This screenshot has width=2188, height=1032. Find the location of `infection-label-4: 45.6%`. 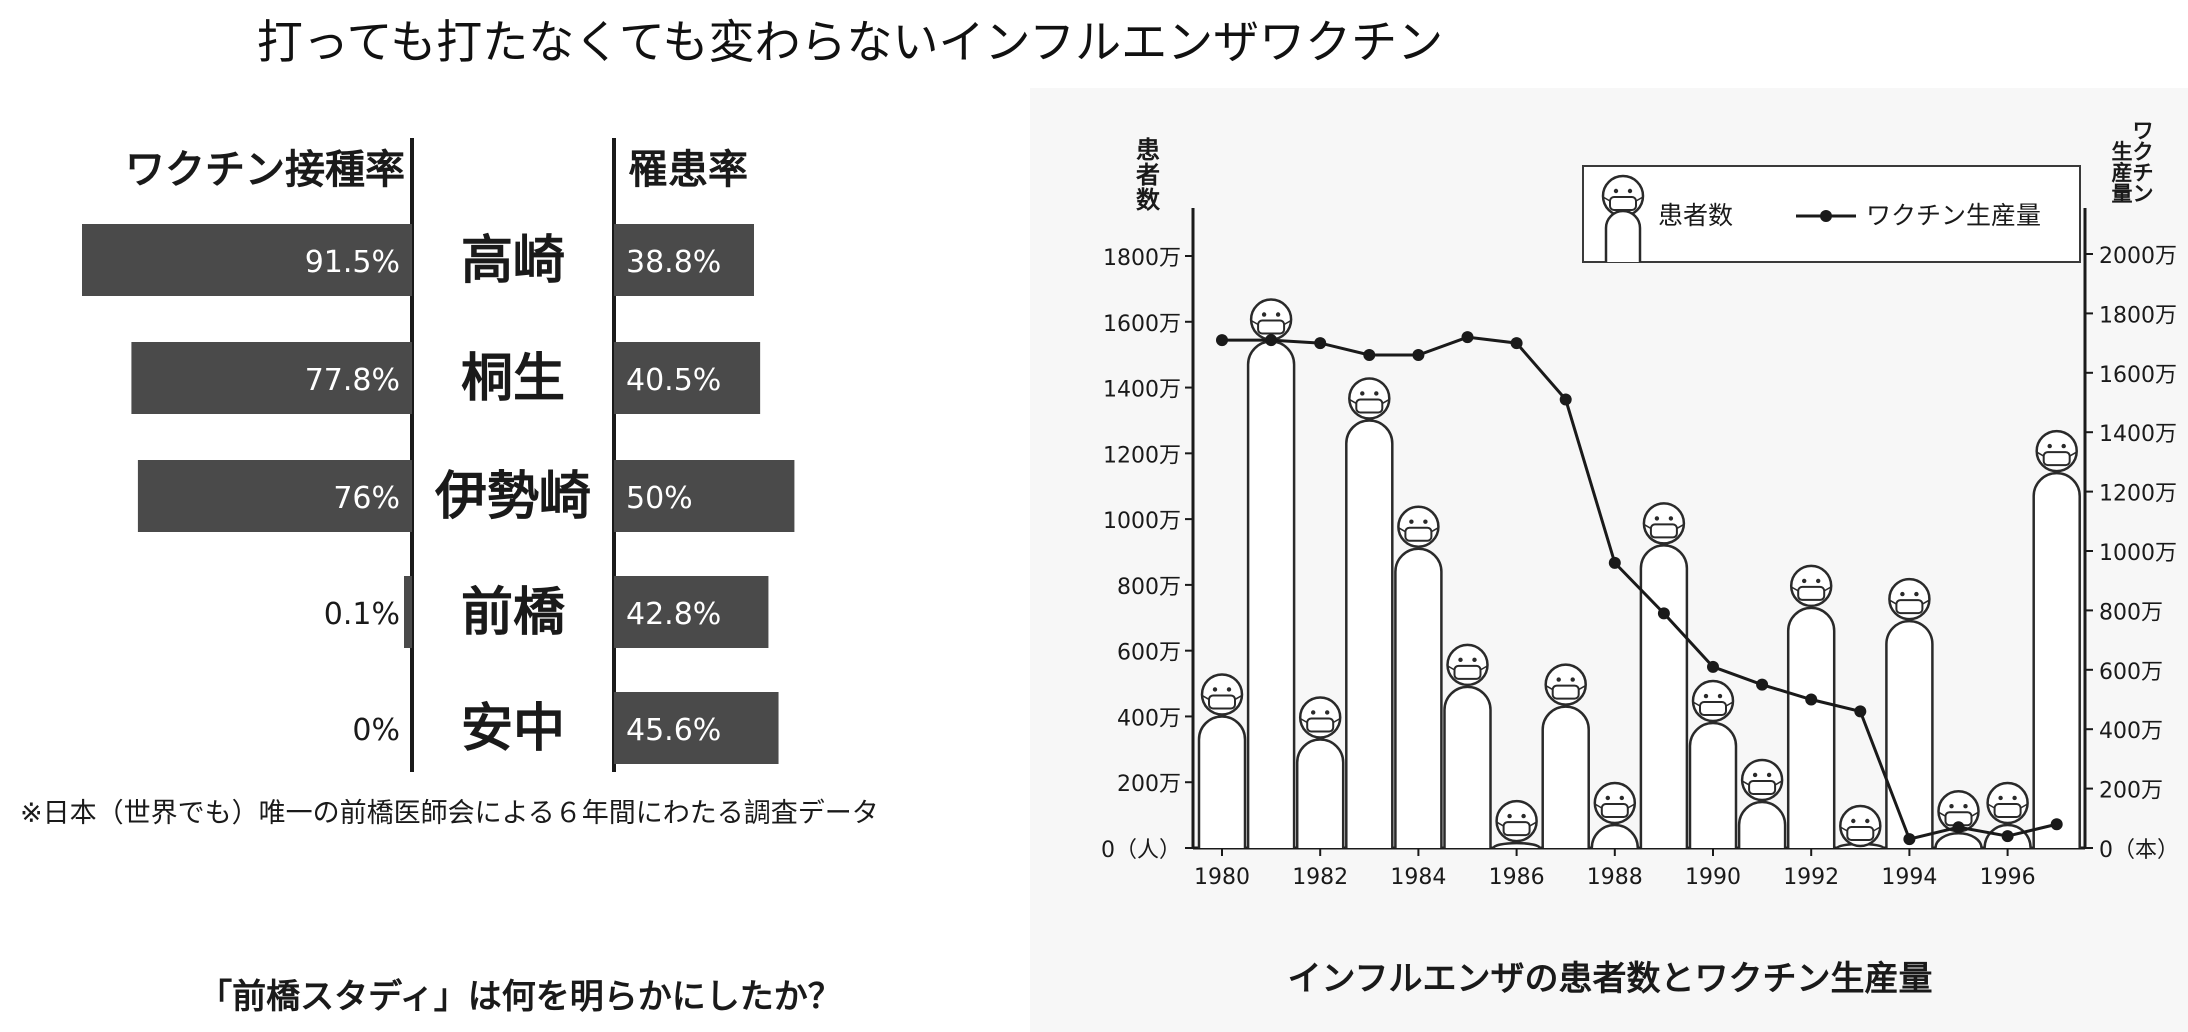

infection-label-4: 45.6% is located at coordinates (673, 730).